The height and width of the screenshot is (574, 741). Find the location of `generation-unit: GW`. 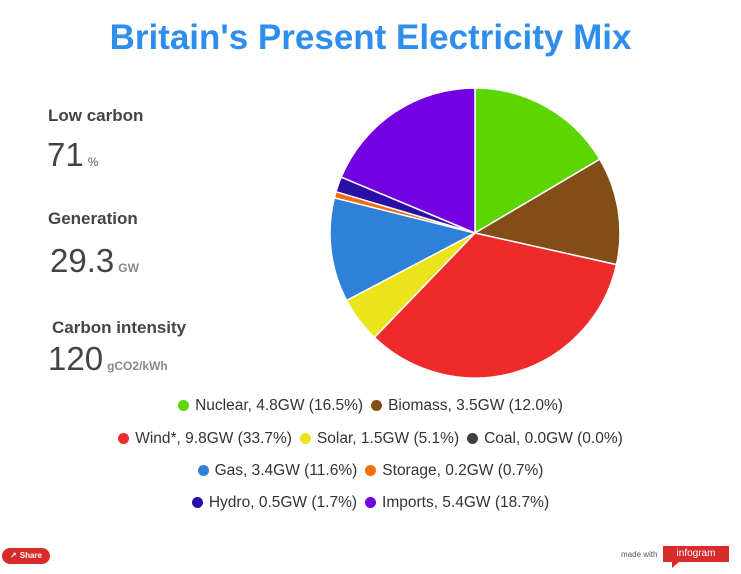

generation-unit: GW is located at coordinates (128, 268).